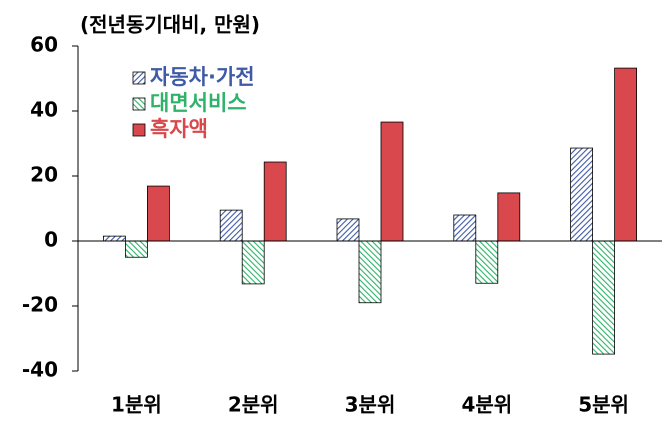 This screenshot has width=670, height=438. What do you see at coordinates (44, 175) in the screenshot?
I see `y-tick-label: 20` at bounding box center [44, 175].